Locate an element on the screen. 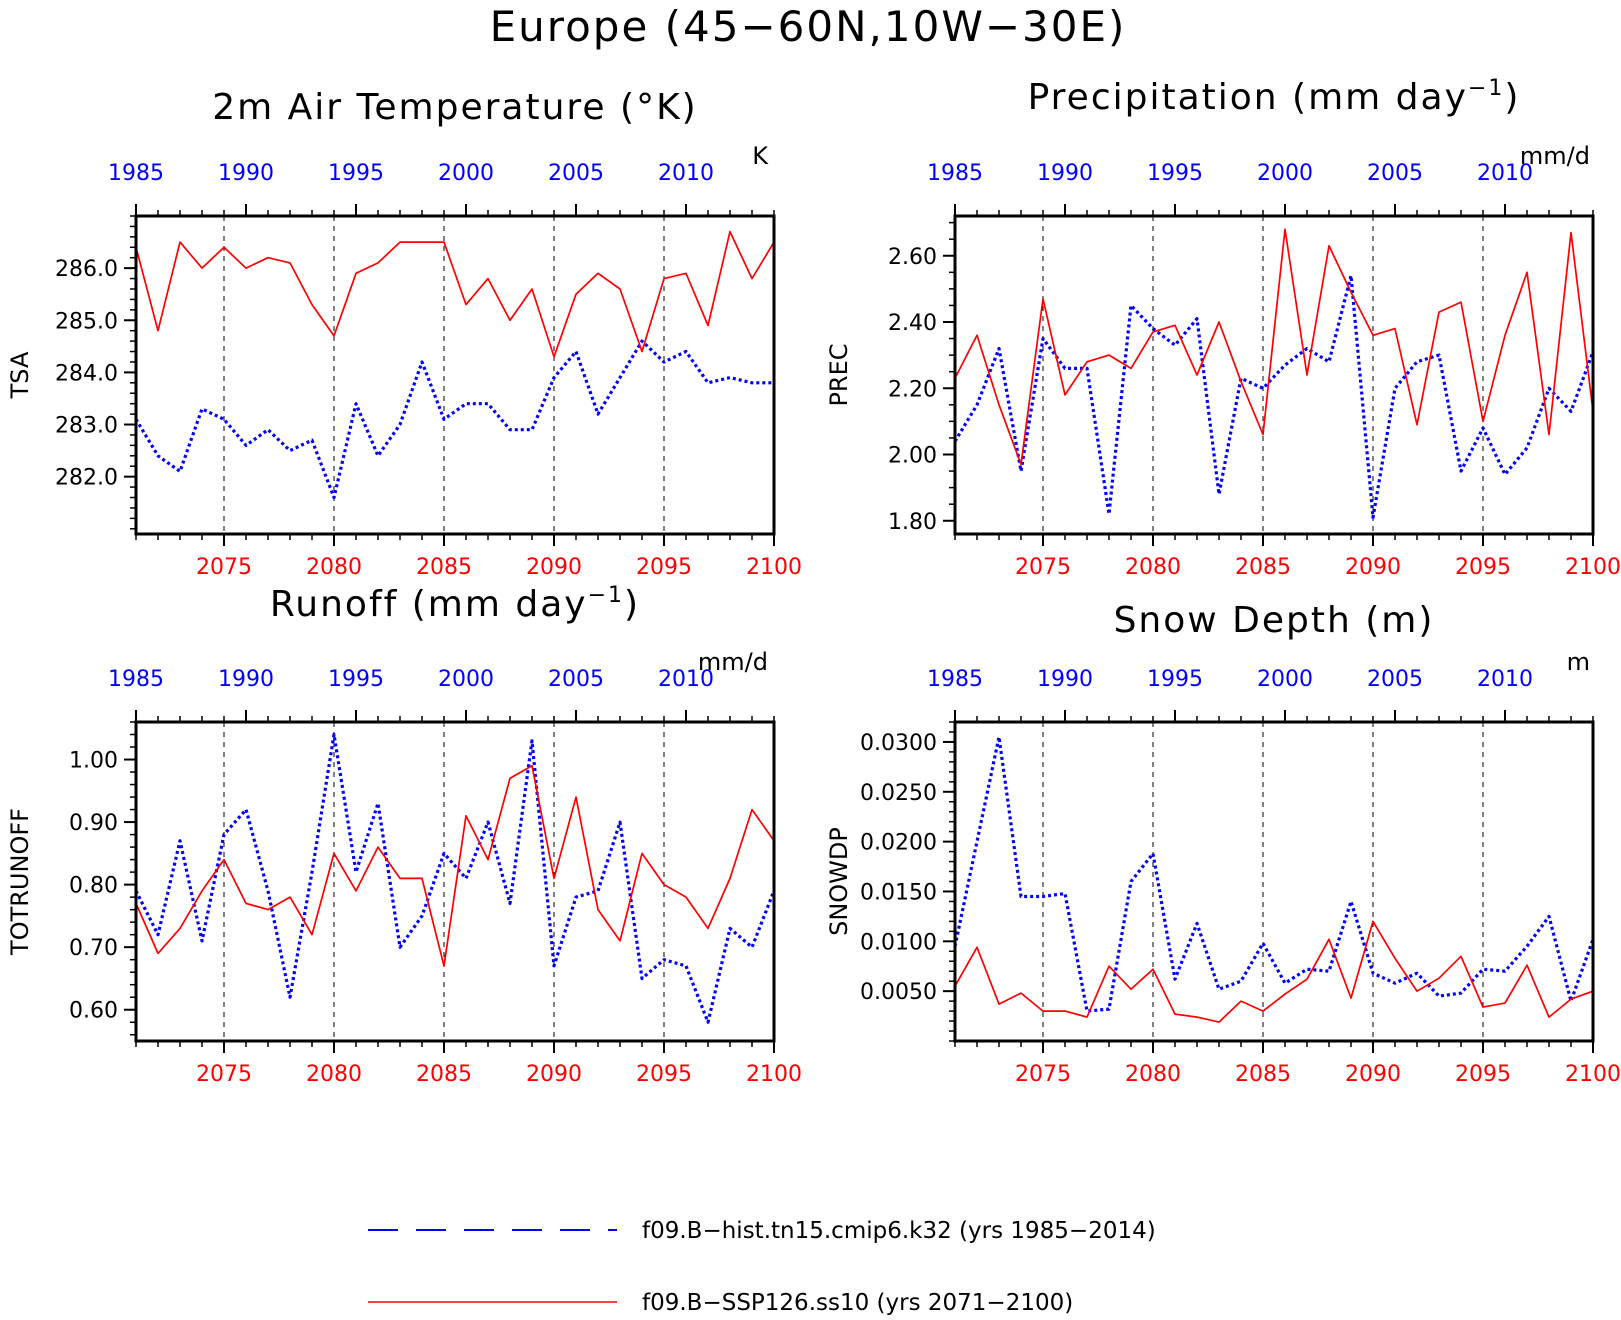  y-tick-label: 285.0 is located at coordinates (86, 321).